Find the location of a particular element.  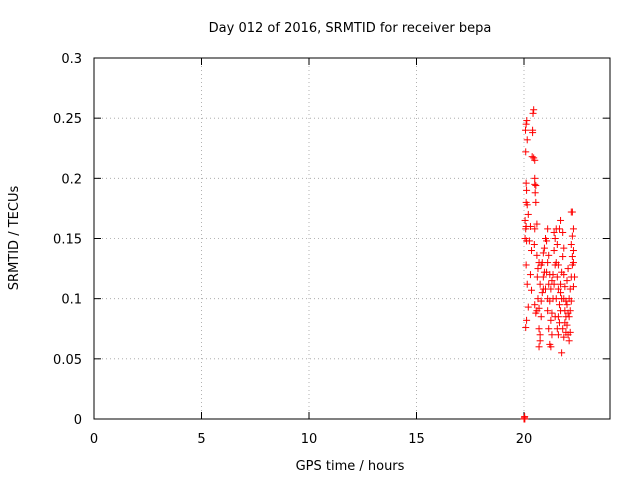

x-tick-label: 10 is located at coordinates (309, 439).